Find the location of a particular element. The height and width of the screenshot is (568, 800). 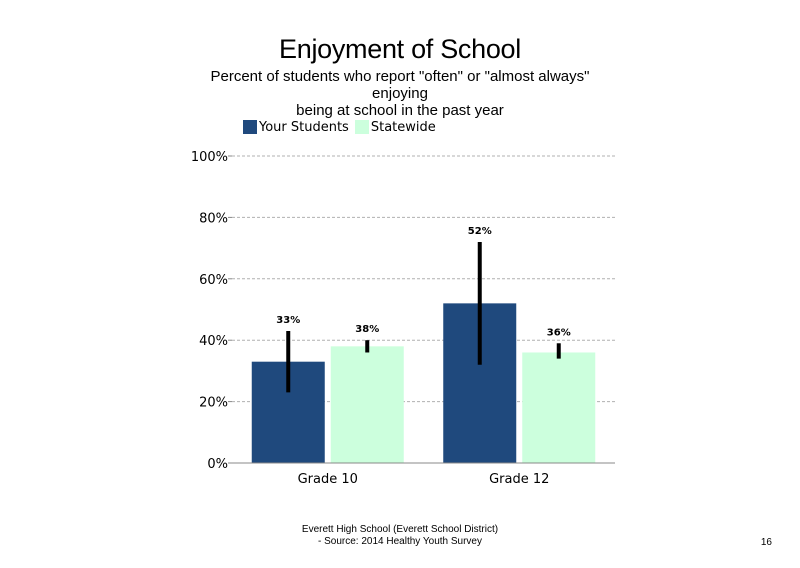

chart-title: Enjoyment of School is located at coordinates (400, 49).